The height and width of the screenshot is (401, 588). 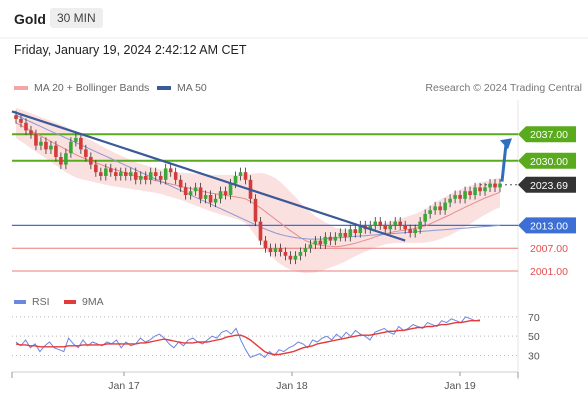 I want to click on rsi-ma-swatch, so click(x=70, y=302).